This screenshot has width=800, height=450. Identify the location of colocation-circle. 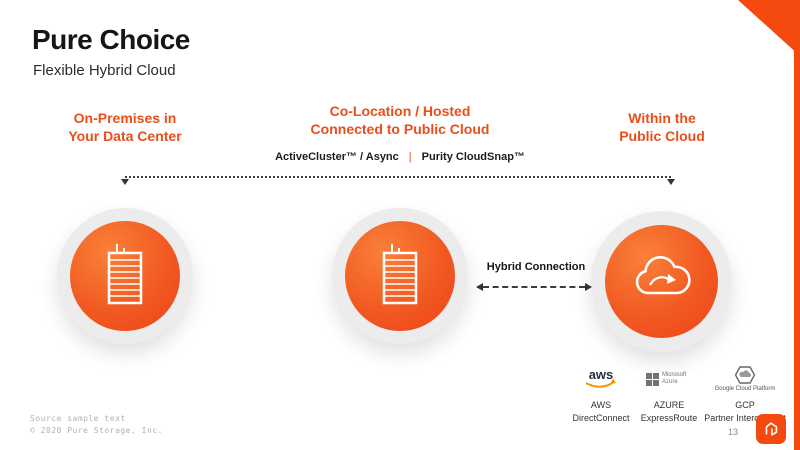
(400, 276).